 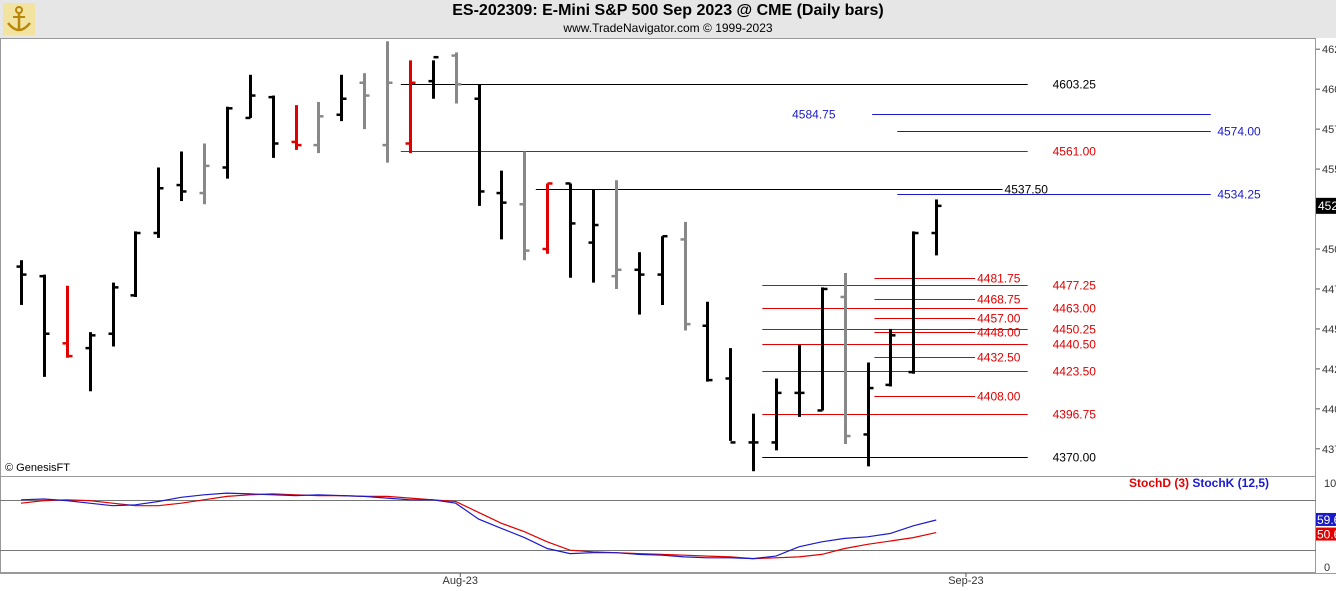 I want to click on date-axis: Aug-23 Sep-23, so click(x=713, y=580).